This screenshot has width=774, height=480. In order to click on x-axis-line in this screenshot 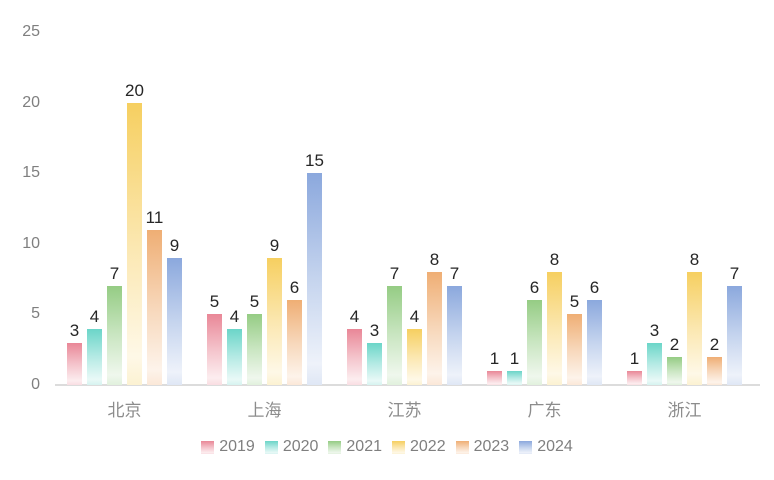, I will do `click(407, 385)`.